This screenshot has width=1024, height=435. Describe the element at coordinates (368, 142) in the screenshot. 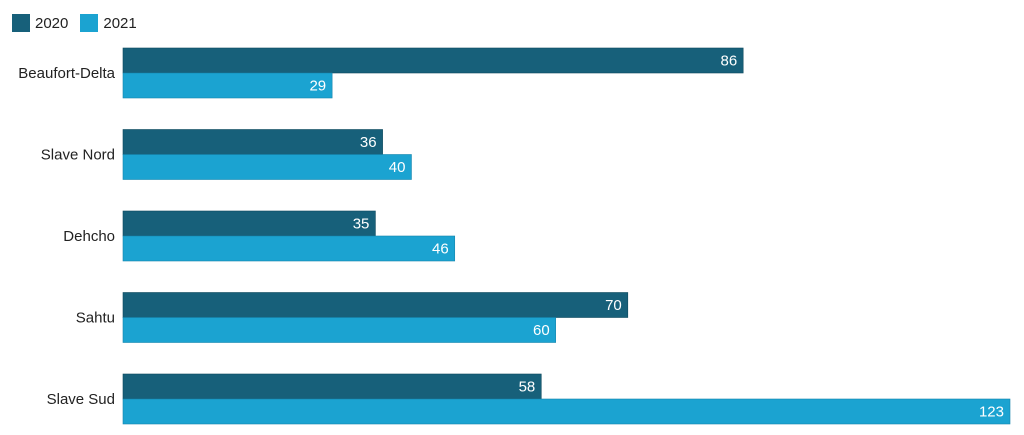

I see `data-label: 36` at that location.